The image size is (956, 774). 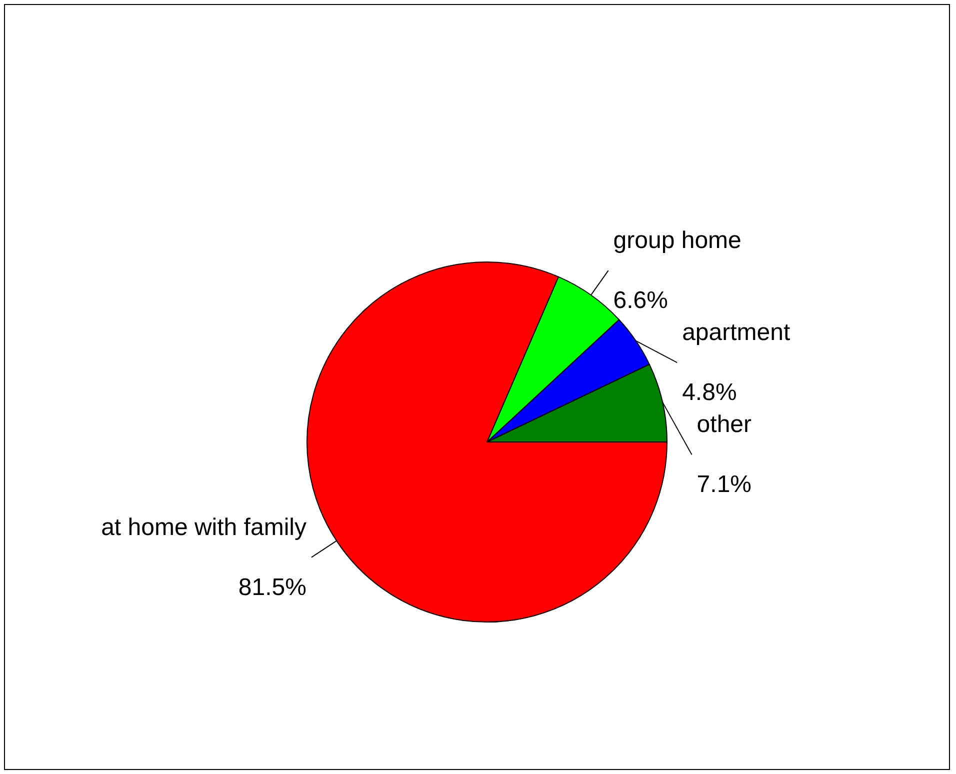 I want to click on slice-label: at home with family, so click(x=203, y=527).